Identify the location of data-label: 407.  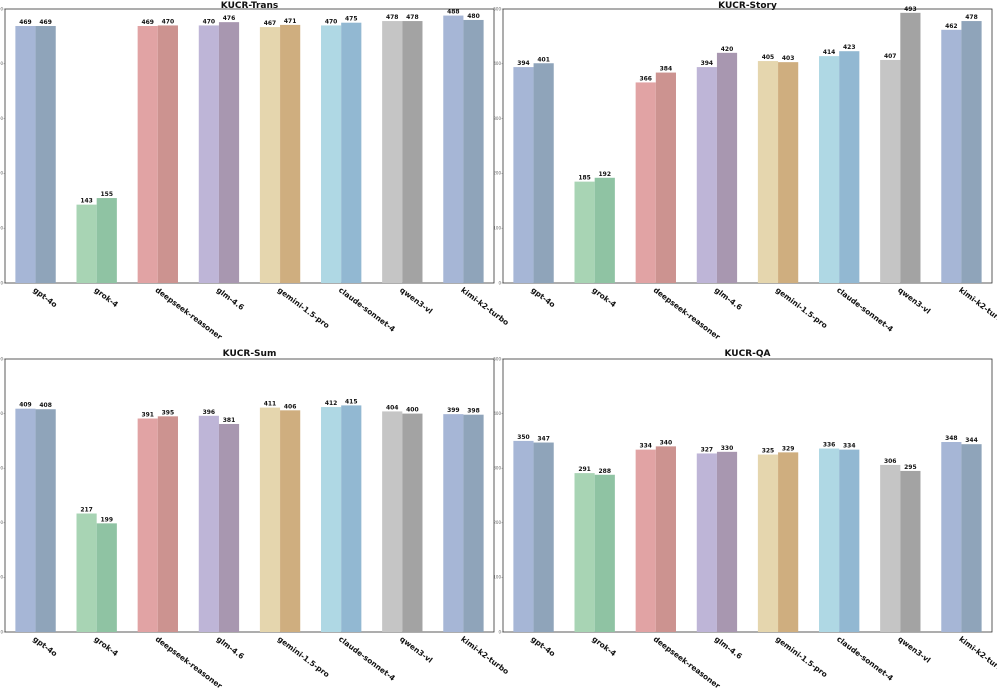
(890, 56).